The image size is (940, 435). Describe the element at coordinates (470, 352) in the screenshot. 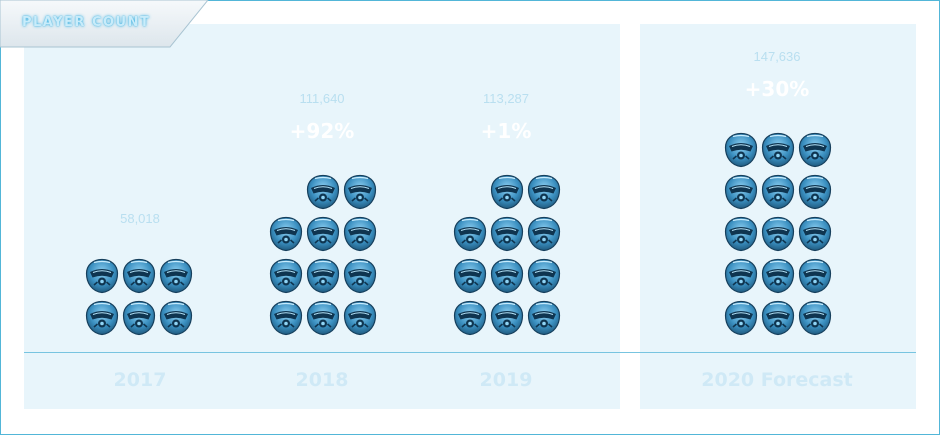

I see `x-axis-line` at that location.